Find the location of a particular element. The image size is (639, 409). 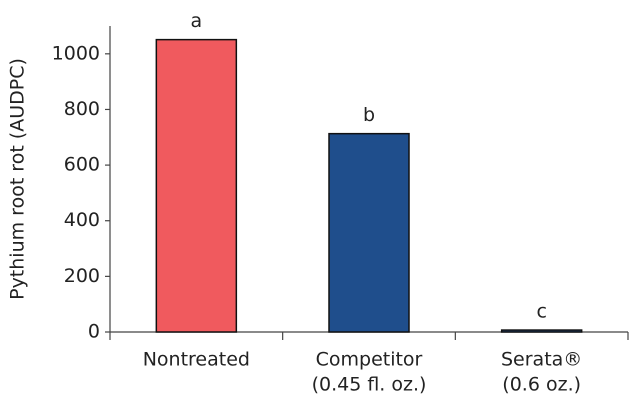

x-tick-label: Serata® is located at coordinates (541, 360).